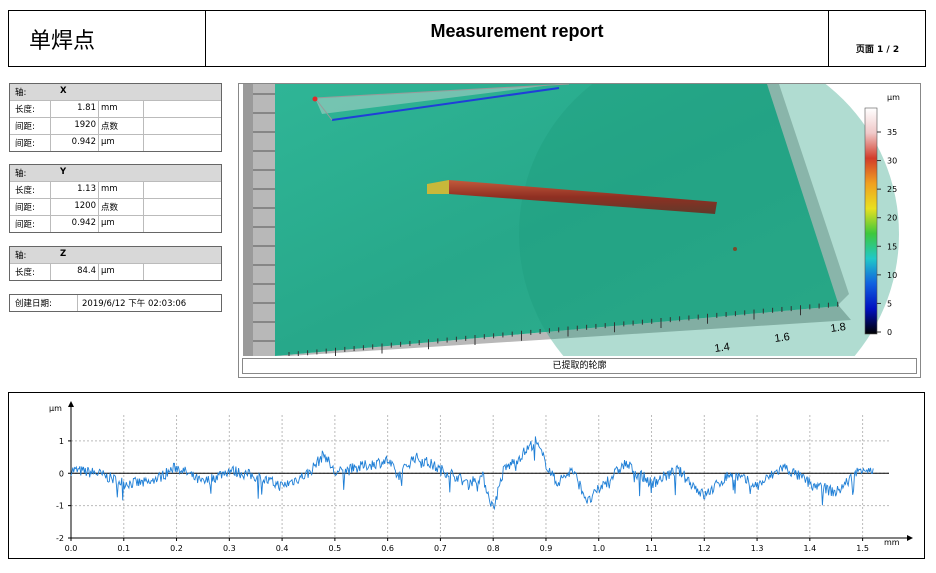 Image resolution: width=936 pixels, height=573 pixels. What do you see at coordinates (60, 538) in the screenshot?
I see `y-tick-label: -2` at bounding box center [60, 538].